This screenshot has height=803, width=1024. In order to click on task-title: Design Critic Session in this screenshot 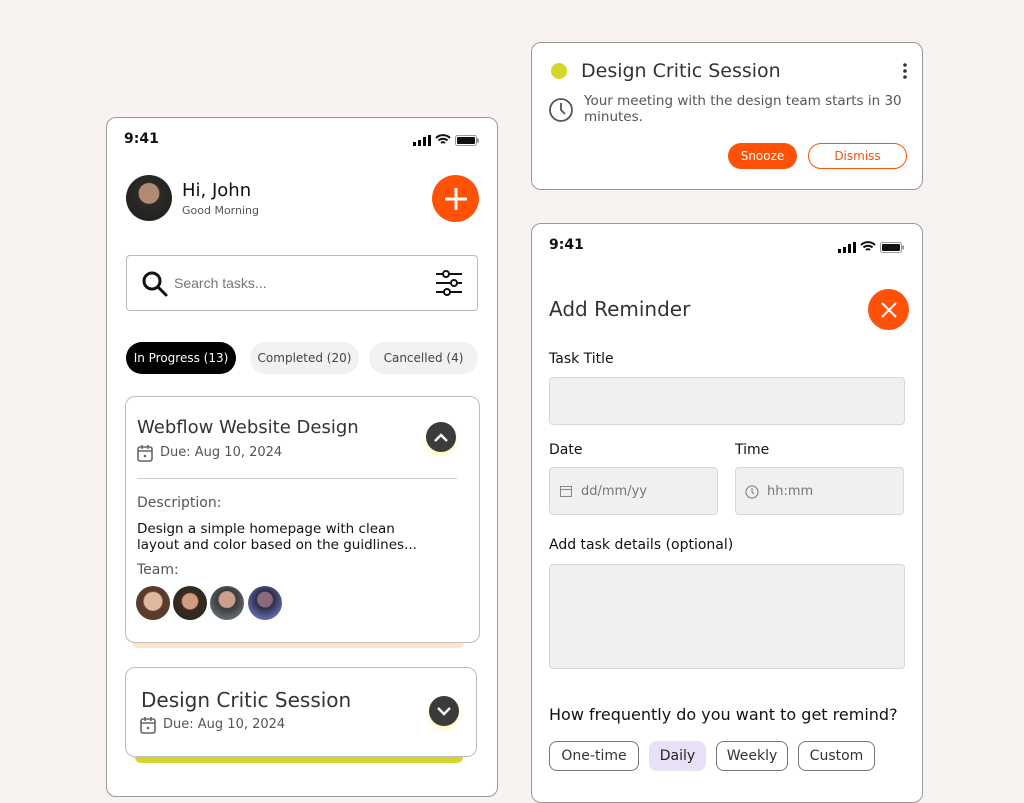, I will do `click(246, 700)`.